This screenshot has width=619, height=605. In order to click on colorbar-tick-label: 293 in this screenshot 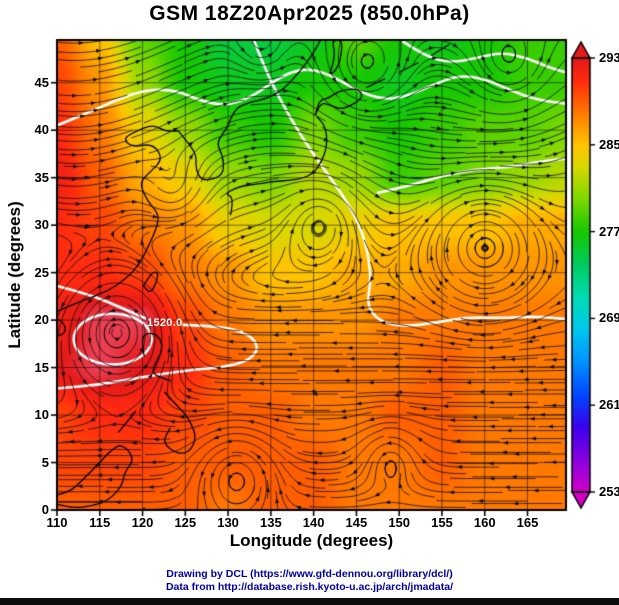, I will do `click(609, 57)`.